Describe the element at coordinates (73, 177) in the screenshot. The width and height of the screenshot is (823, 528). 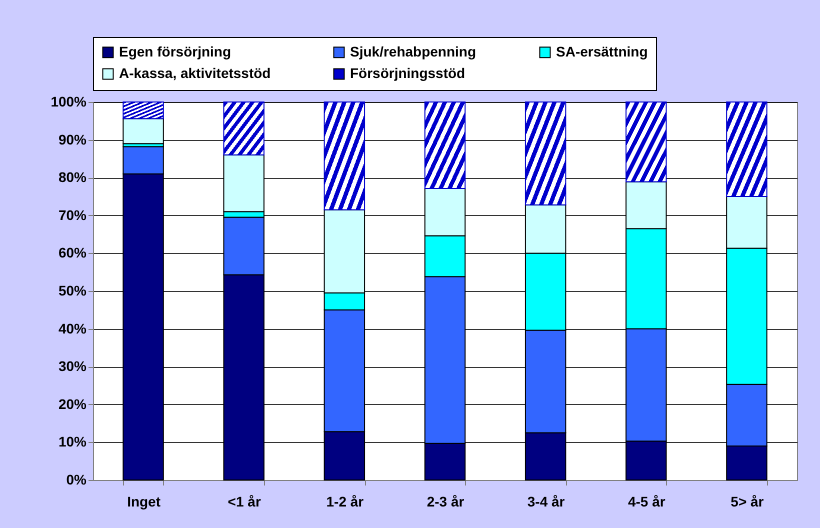
I see `y-tick-label: 80%` at that location.